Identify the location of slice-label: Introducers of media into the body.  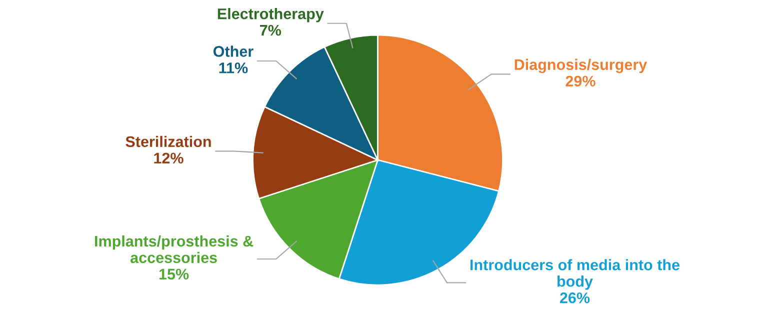
(575, 274).